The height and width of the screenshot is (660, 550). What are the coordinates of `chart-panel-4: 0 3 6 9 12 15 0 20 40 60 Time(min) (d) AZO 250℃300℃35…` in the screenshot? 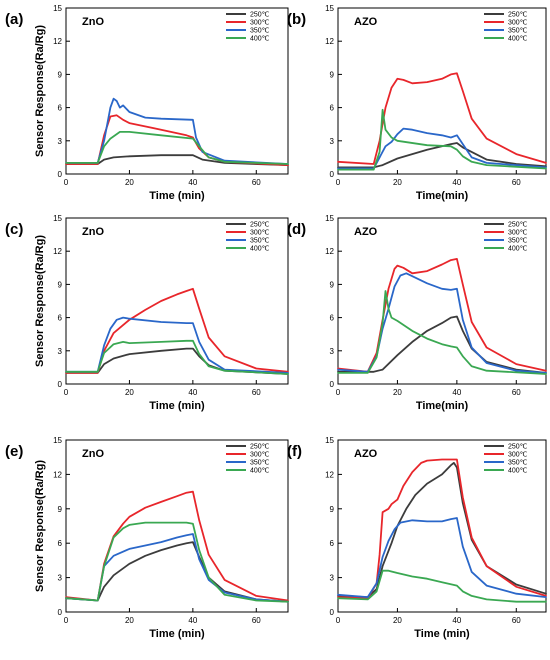 It's located at (417, 313).